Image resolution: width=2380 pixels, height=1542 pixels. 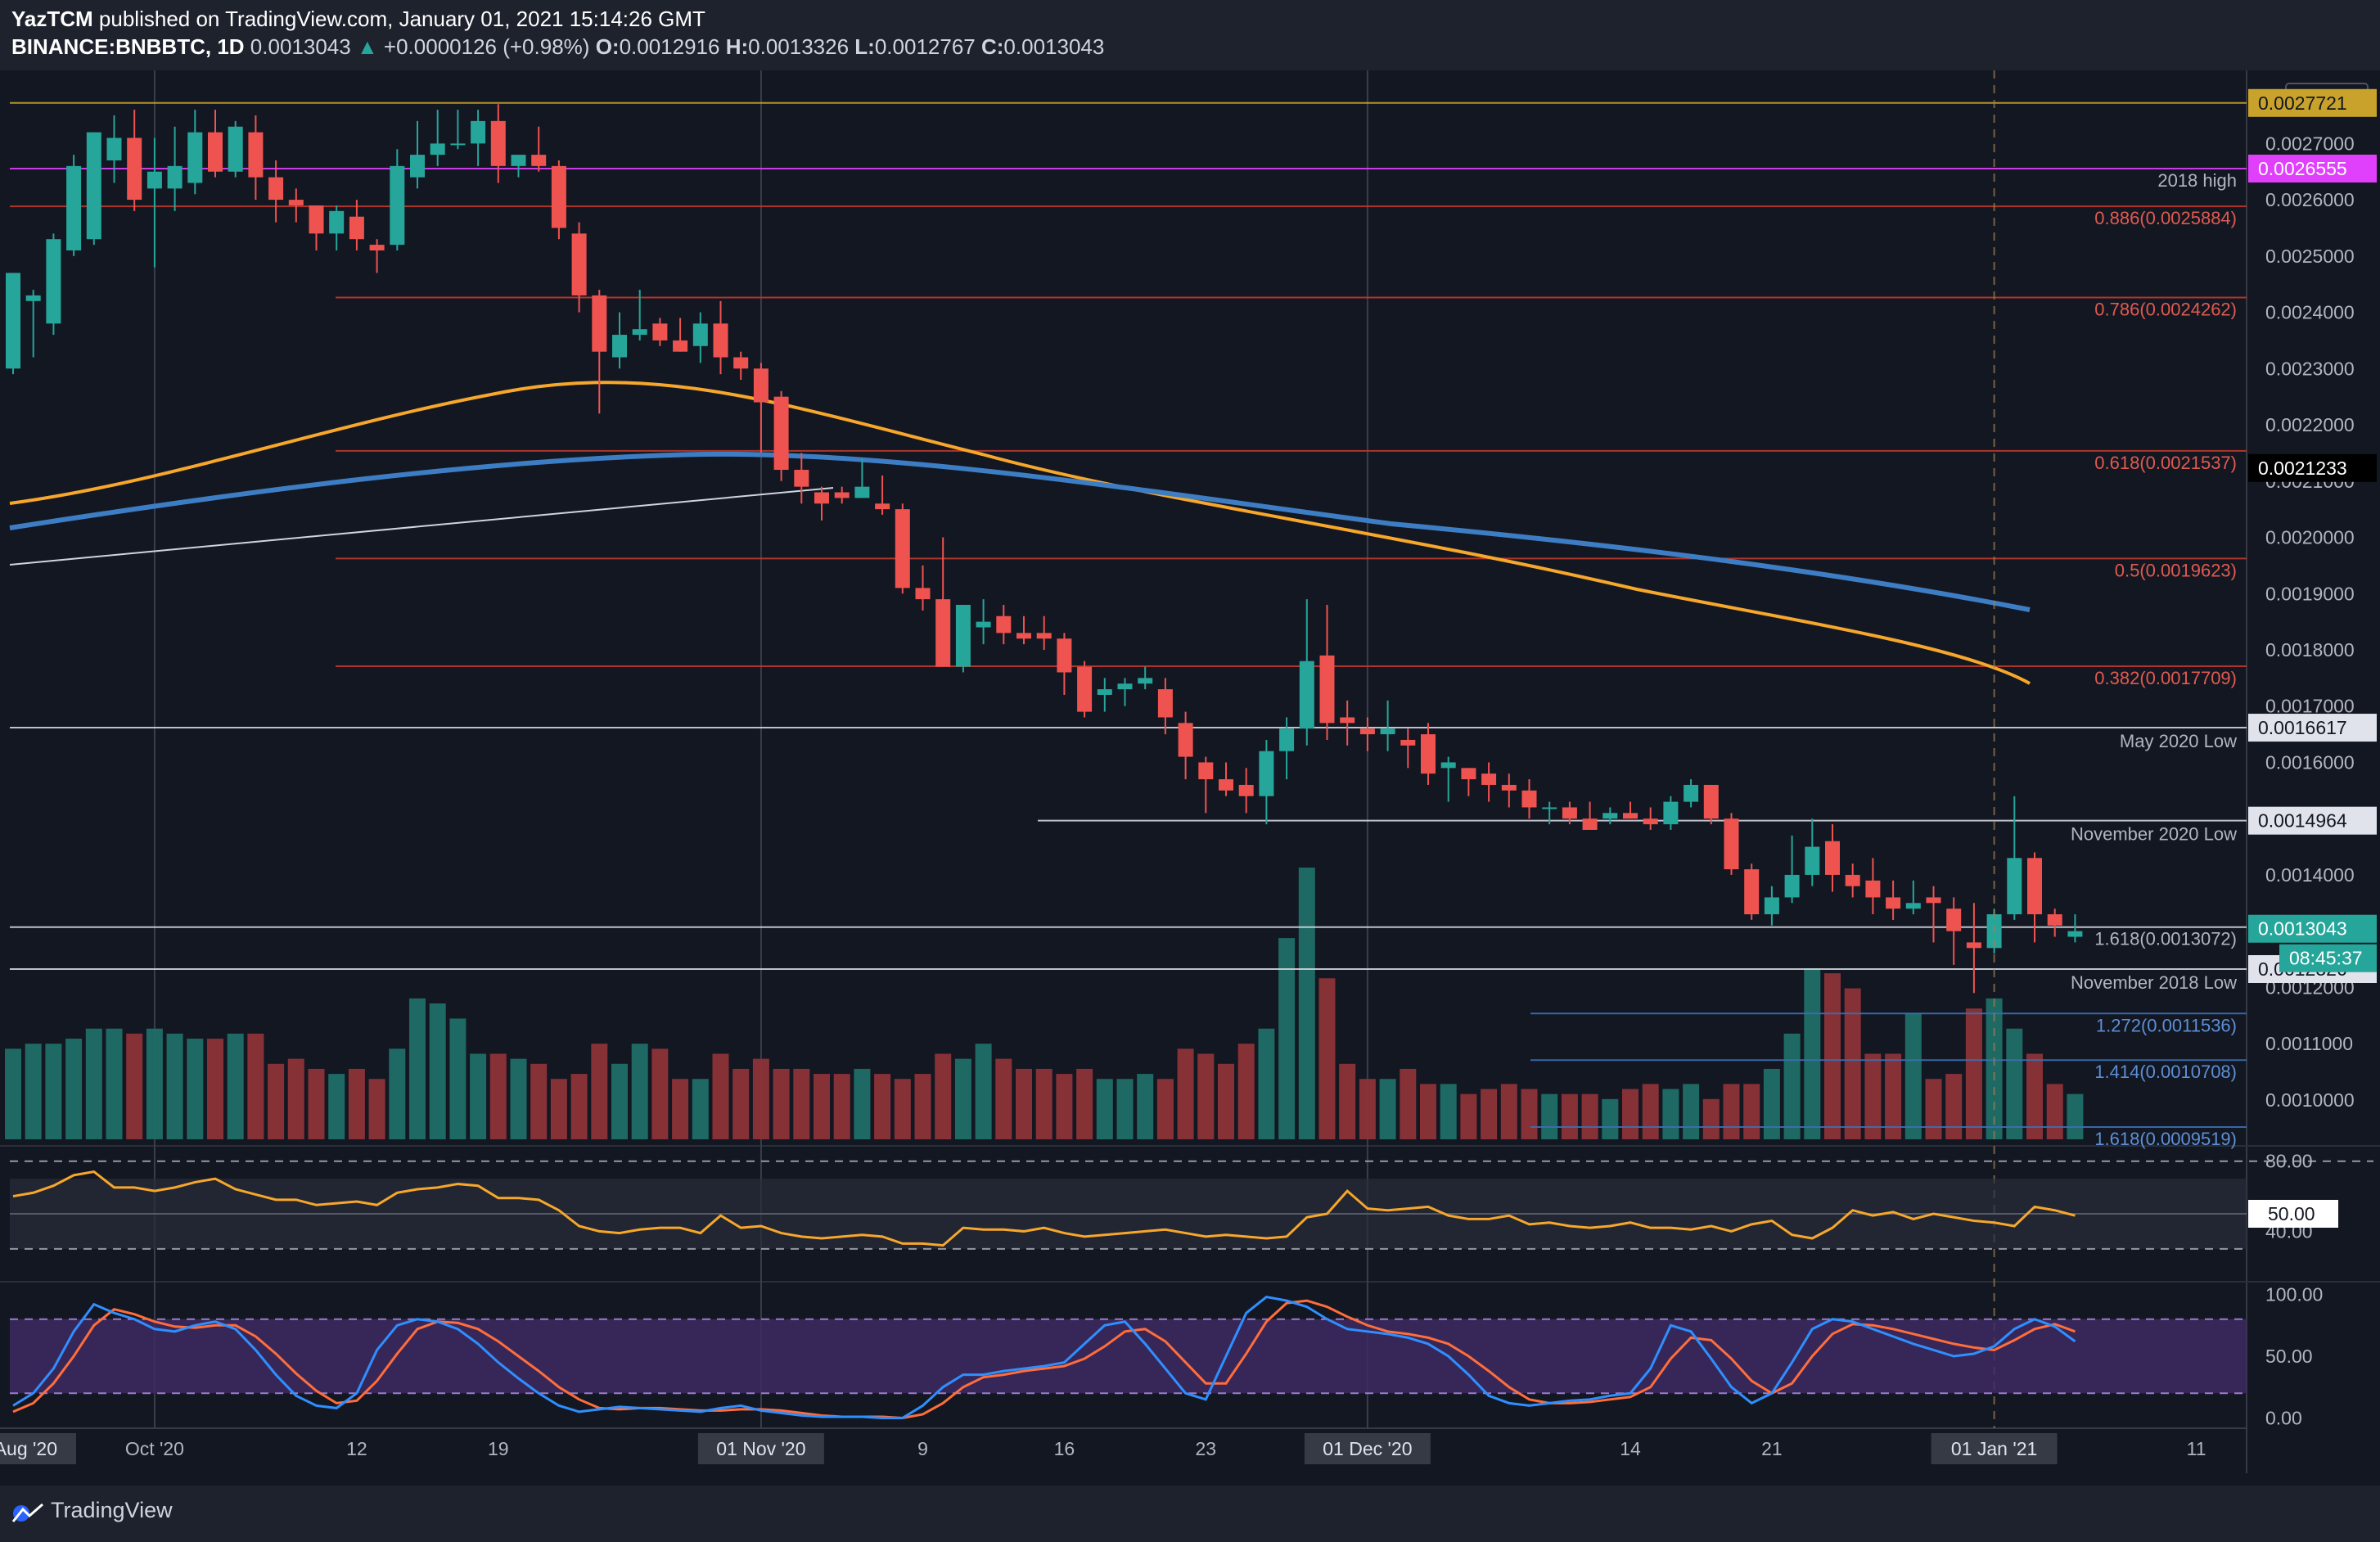 I want to click on badge-last-price, so click(x=2312, y=929).